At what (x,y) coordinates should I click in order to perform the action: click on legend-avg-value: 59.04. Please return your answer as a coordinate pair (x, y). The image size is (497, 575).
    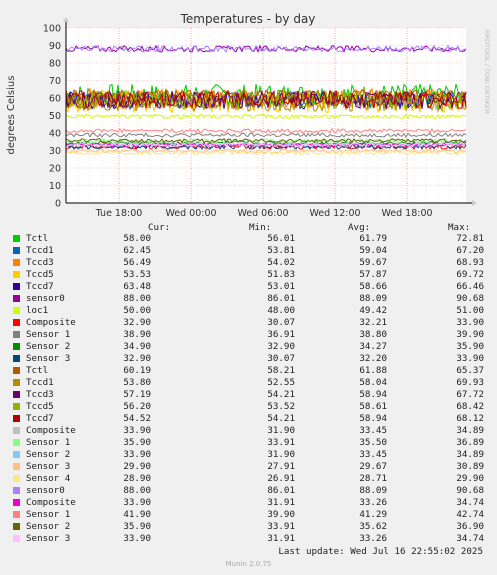
    Looking at the image, I should click on (373, 250).